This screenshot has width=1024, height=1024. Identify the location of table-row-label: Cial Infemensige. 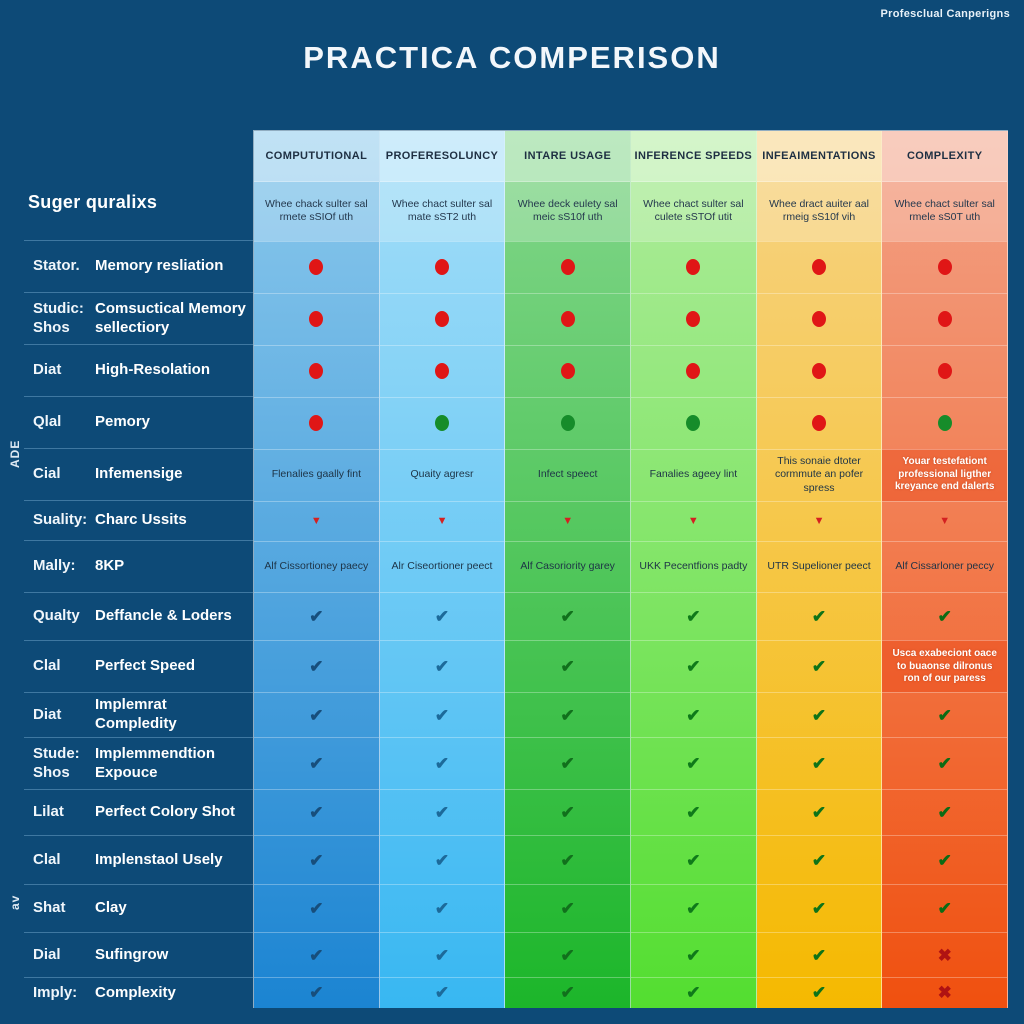
(138, 474).